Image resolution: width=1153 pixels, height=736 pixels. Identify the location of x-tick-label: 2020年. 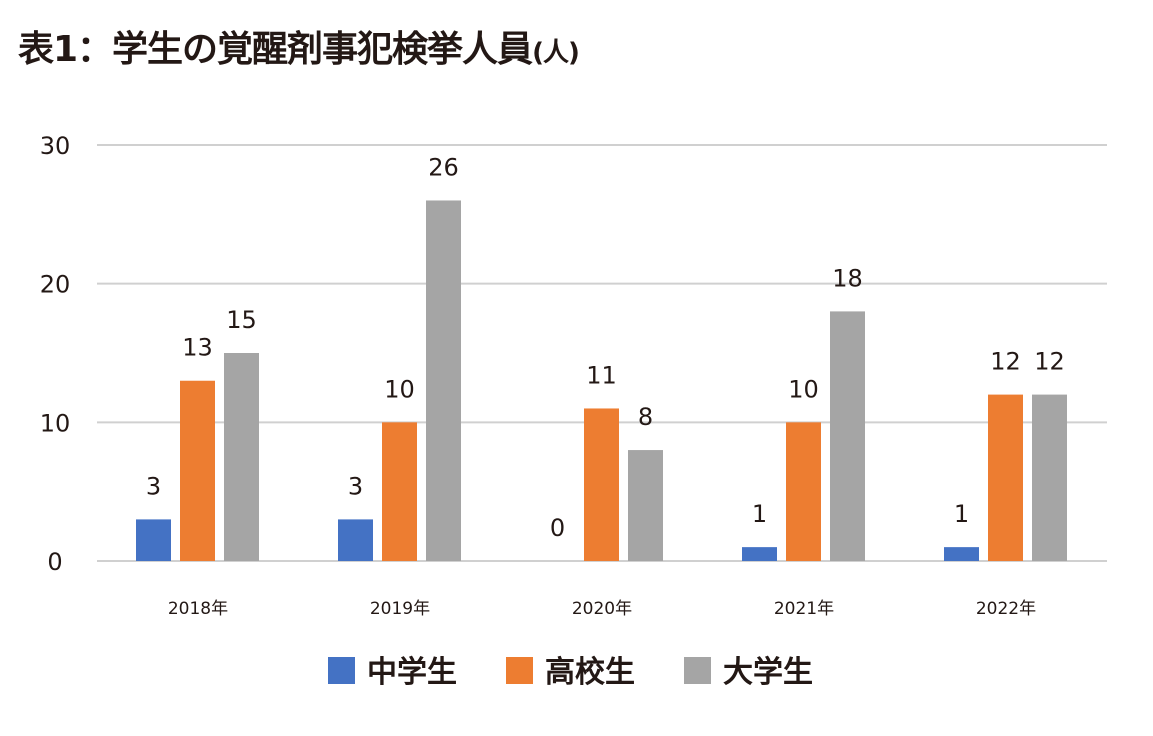
(602, 609).